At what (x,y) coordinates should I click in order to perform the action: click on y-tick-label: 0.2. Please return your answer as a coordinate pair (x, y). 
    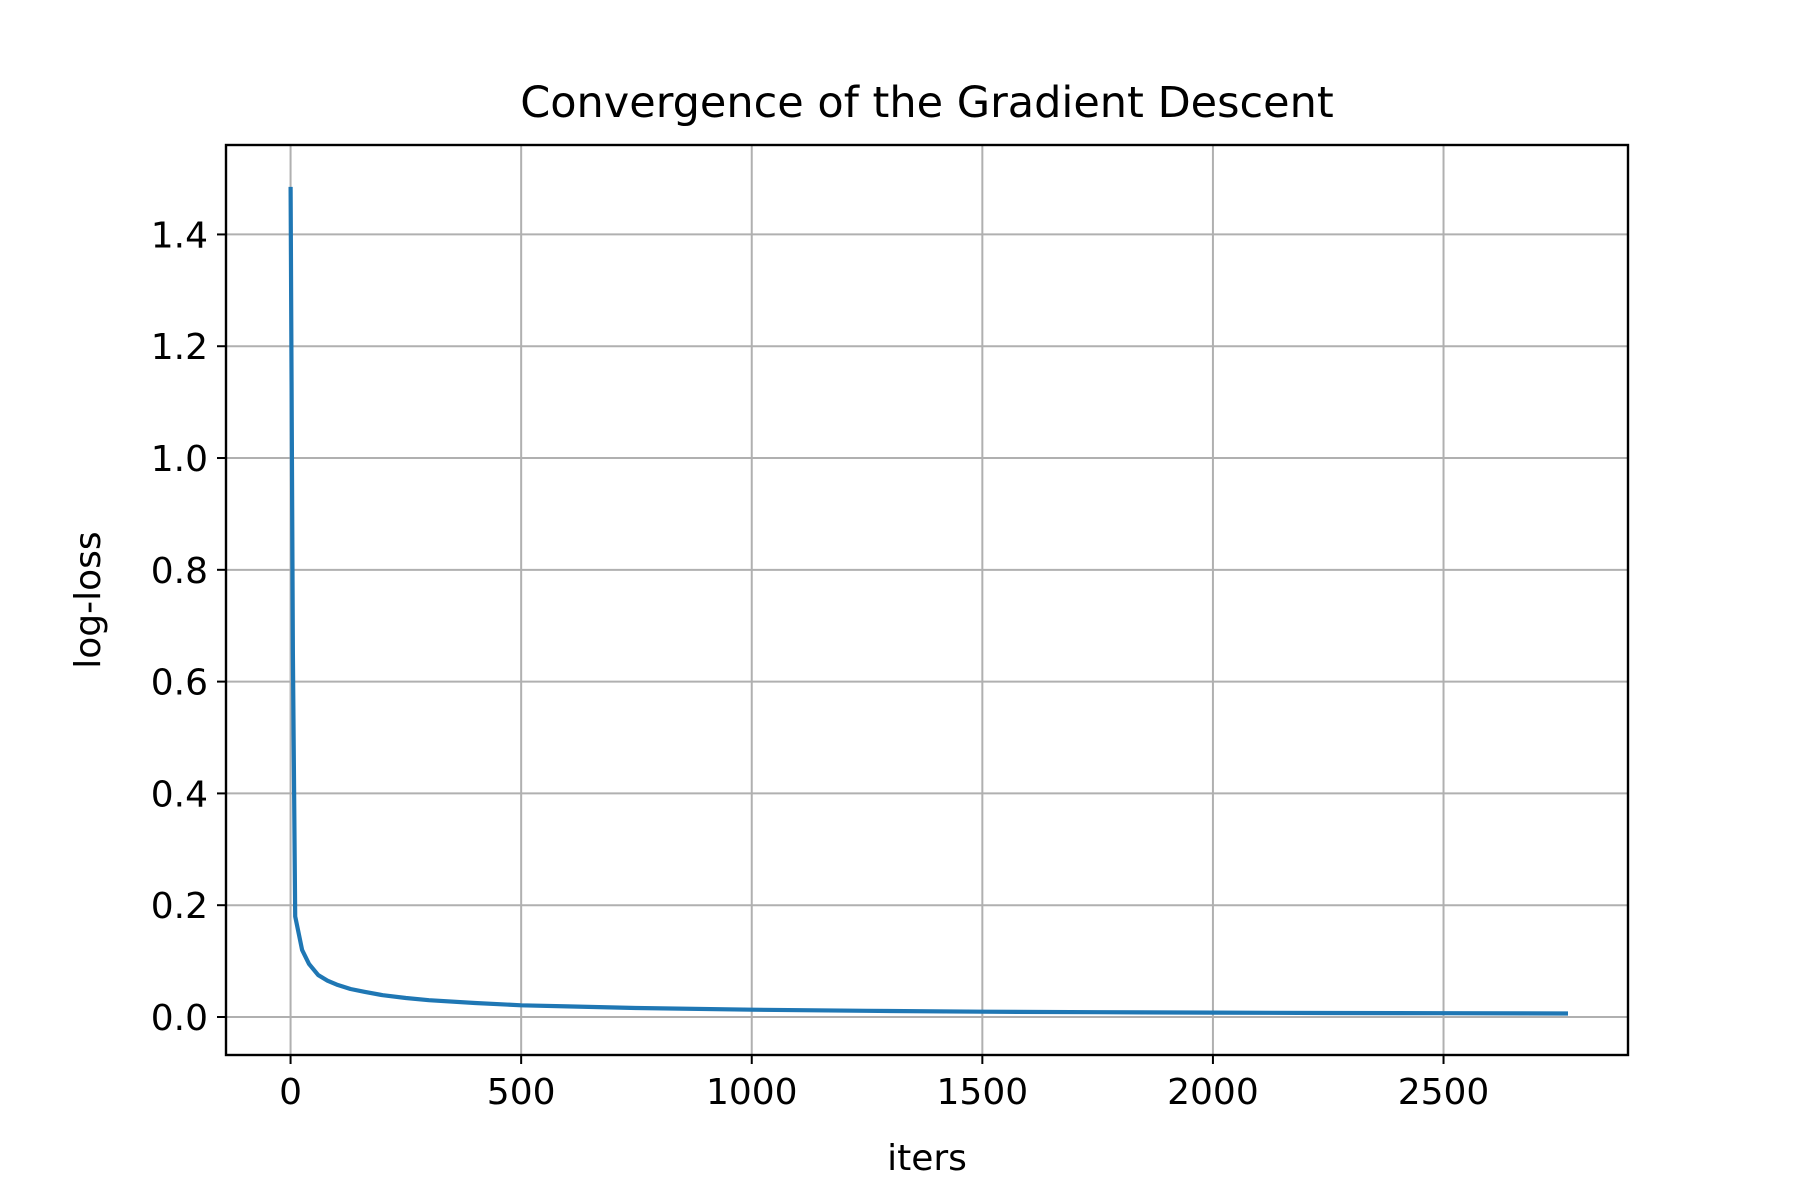
    Looking at the image, I should click on (179, 906).